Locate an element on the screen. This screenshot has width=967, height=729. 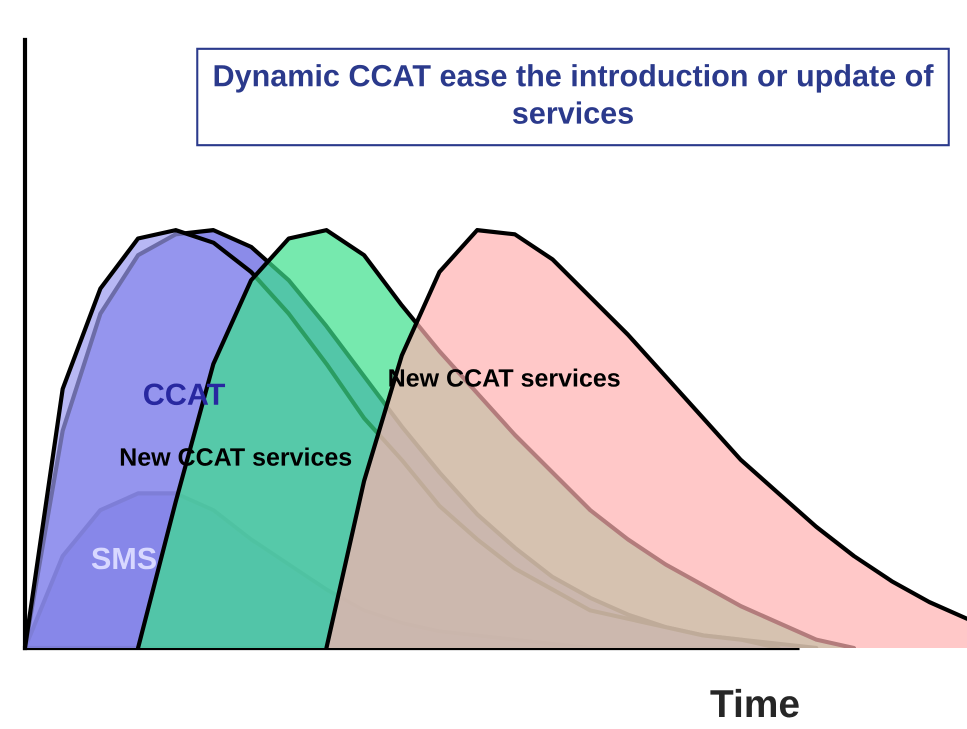
chart-title: Dynamic CCAT ease the introduction or update of services is located at coordinates (574, 94).